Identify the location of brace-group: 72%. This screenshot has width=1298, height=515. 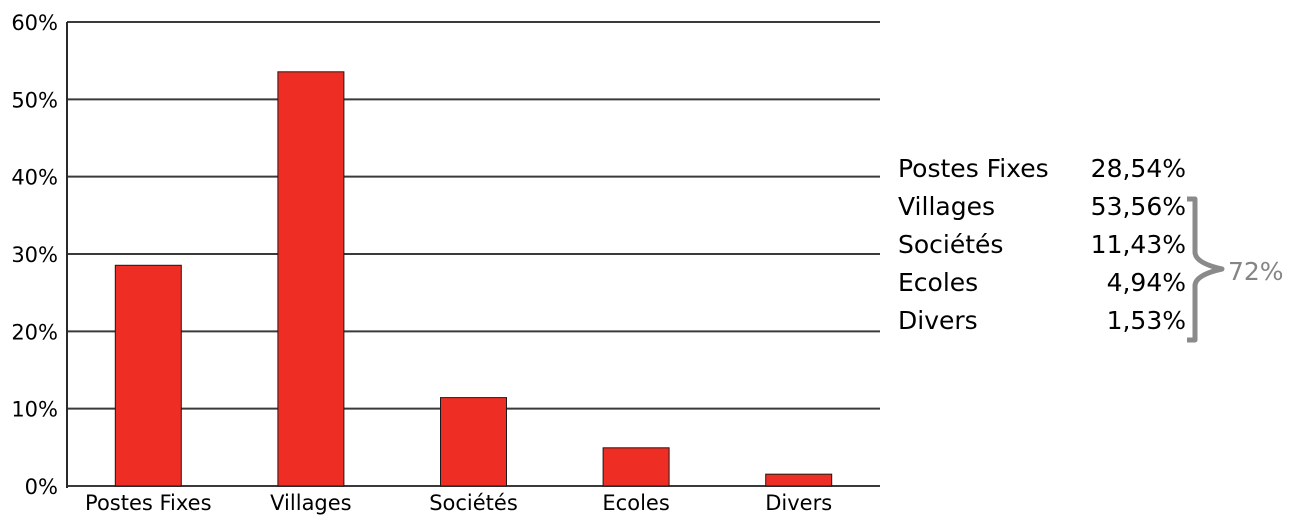
(1235, 269).